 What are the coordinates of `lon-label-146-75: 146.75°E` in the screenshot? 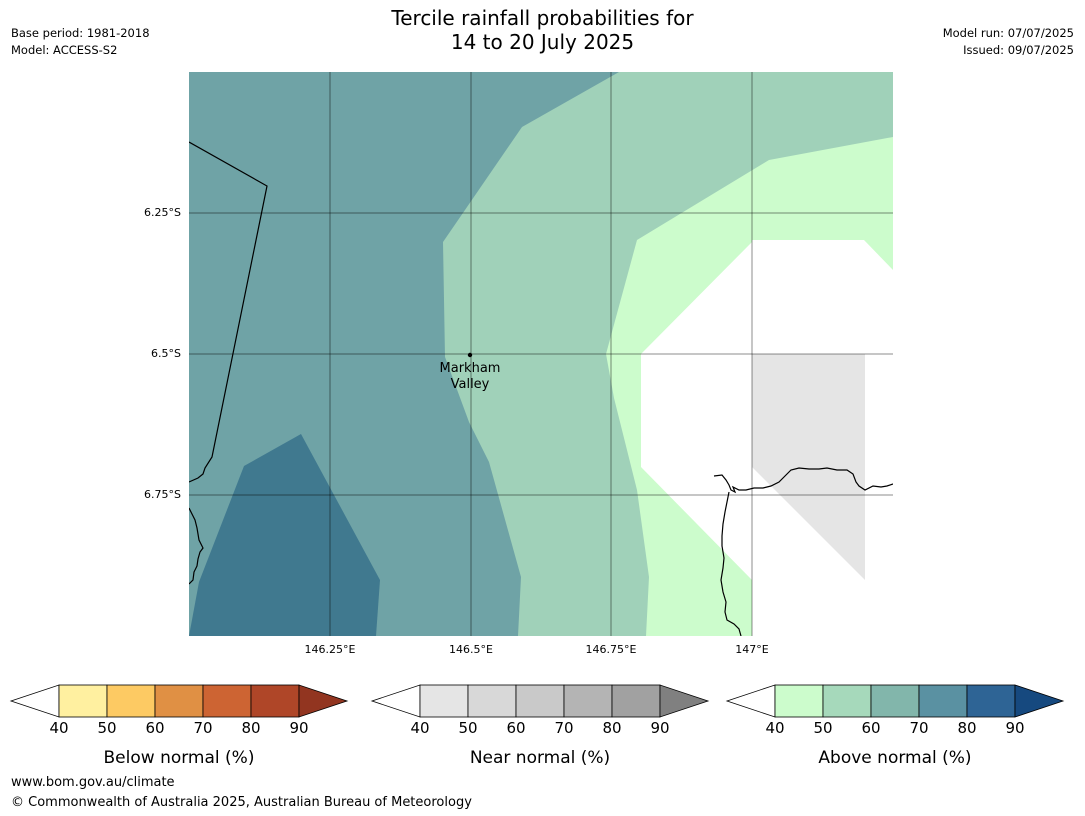 It's located at (611, 649).